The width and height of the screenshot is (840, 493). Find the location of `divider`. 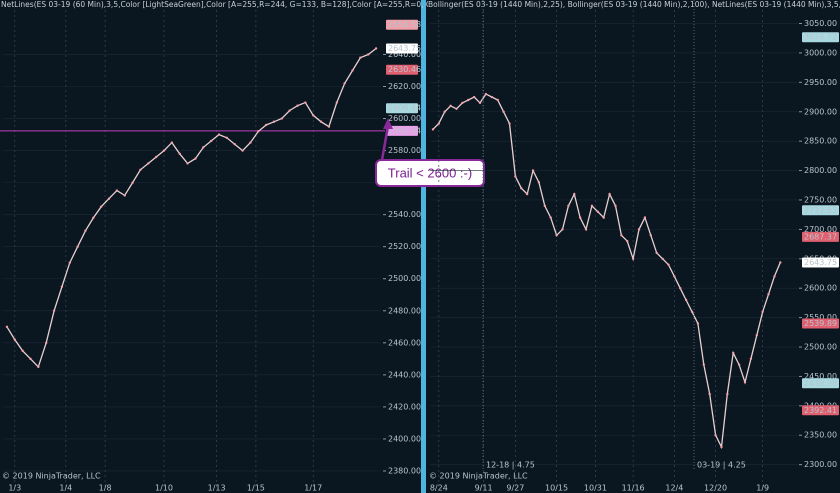

divider is located at coordinates (423, 246).